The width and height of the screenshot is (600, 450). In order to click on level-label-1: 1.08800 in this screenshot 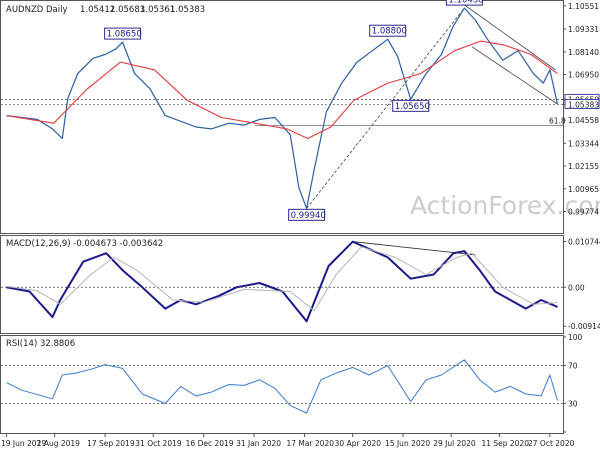, I will do `click(389, 32)`.